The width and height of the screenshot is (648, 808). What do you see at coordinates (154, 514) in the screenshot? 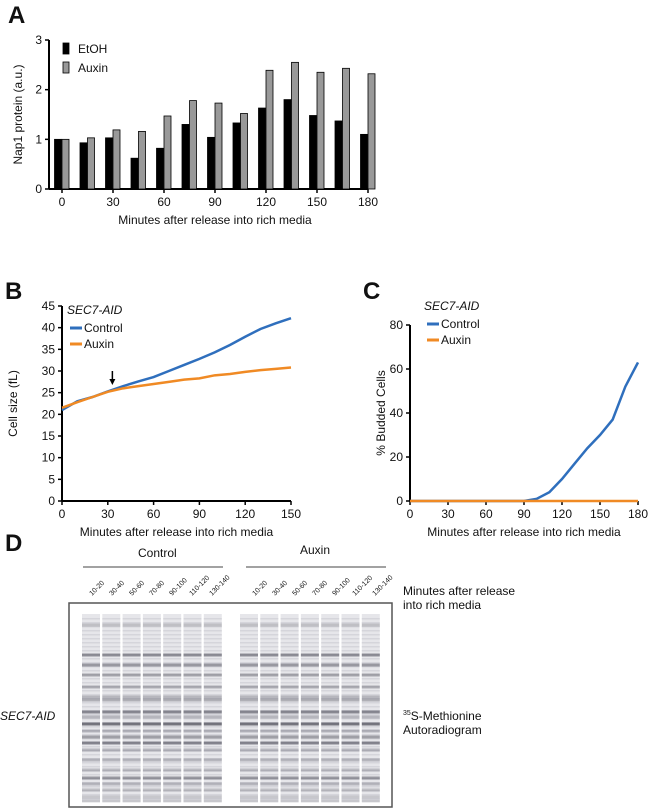
I see `x-tick-label: 60` at bounding box center [154, 514].